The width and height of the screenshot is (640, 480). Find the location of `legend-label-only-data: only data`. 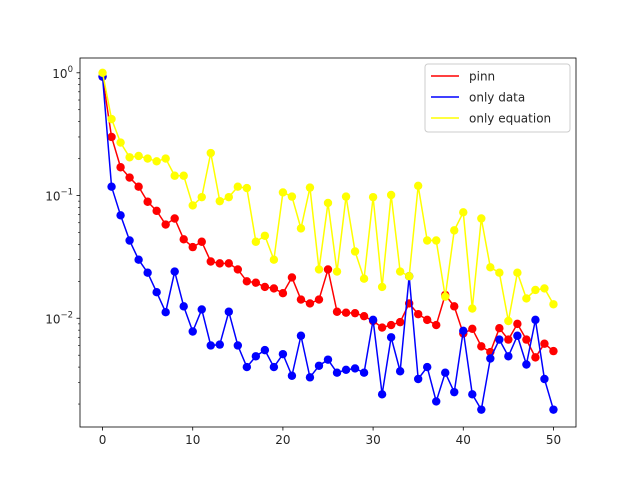

legend-label-only-data: only data is located at coordinates (497, 98).